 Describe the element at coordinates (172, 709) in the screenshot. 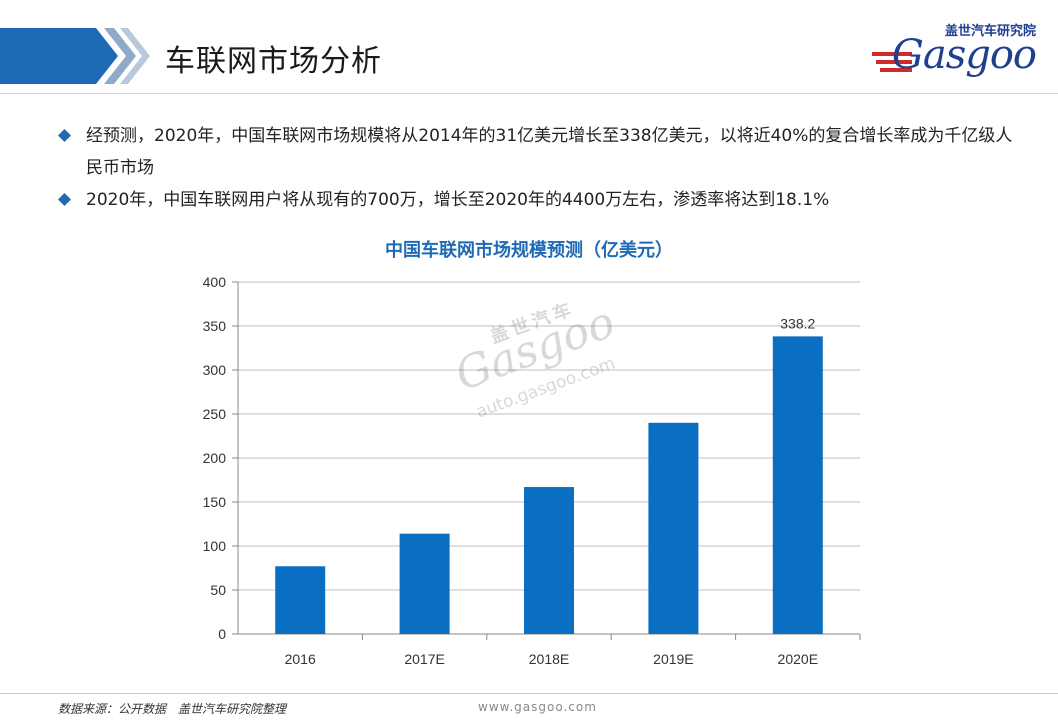

I see `footer-source: 数据来源：公开数据 盖世汽车研究院整理` at that location.